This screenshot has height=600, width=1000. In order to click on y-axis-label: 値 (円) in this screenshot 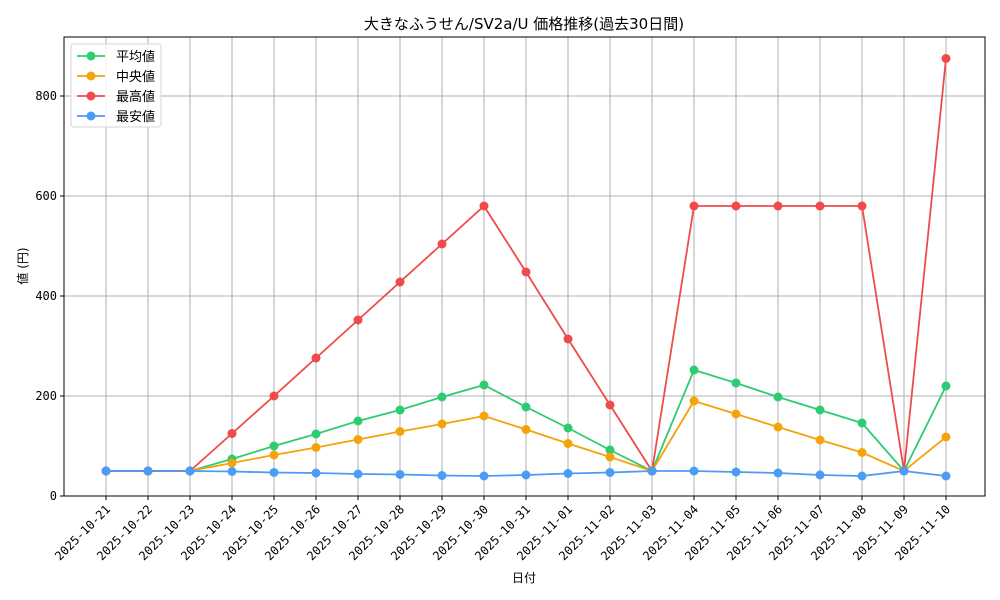, I will do `click(22, 265)`.